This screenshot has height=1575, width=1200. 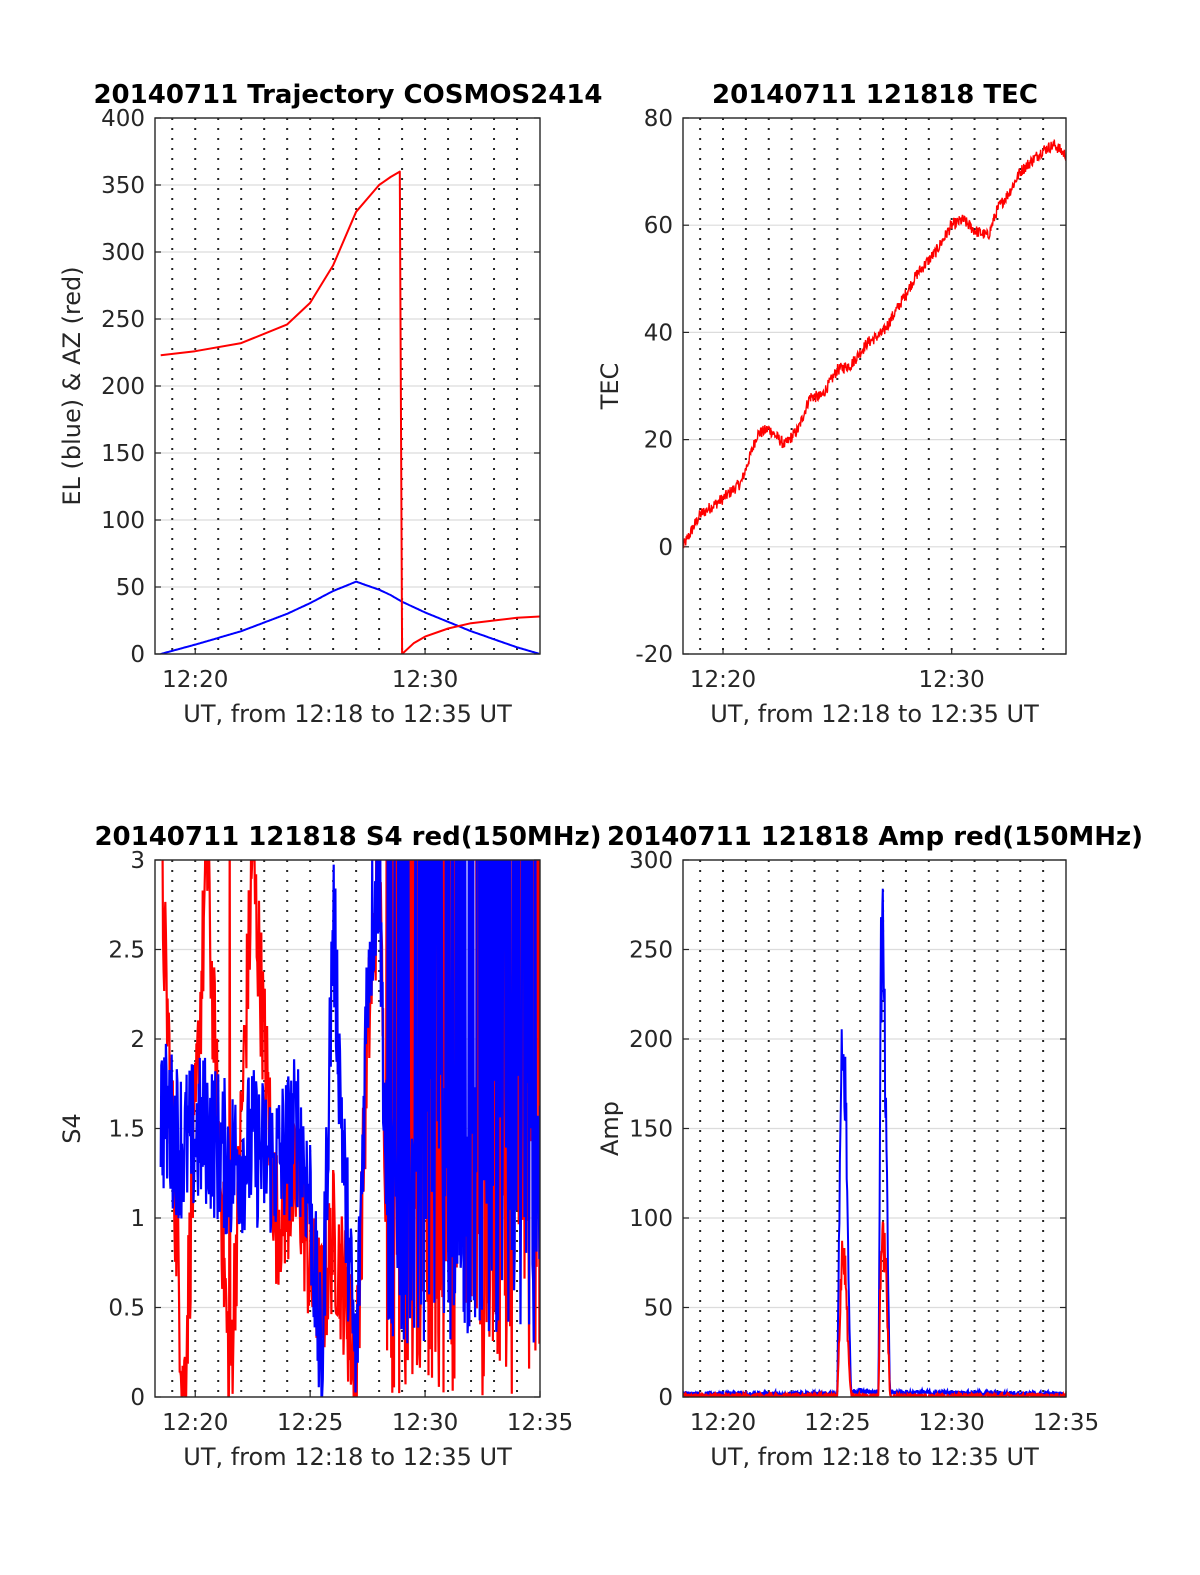 I want to click on y-tick-label: 2, so click(x=137, y=1040).